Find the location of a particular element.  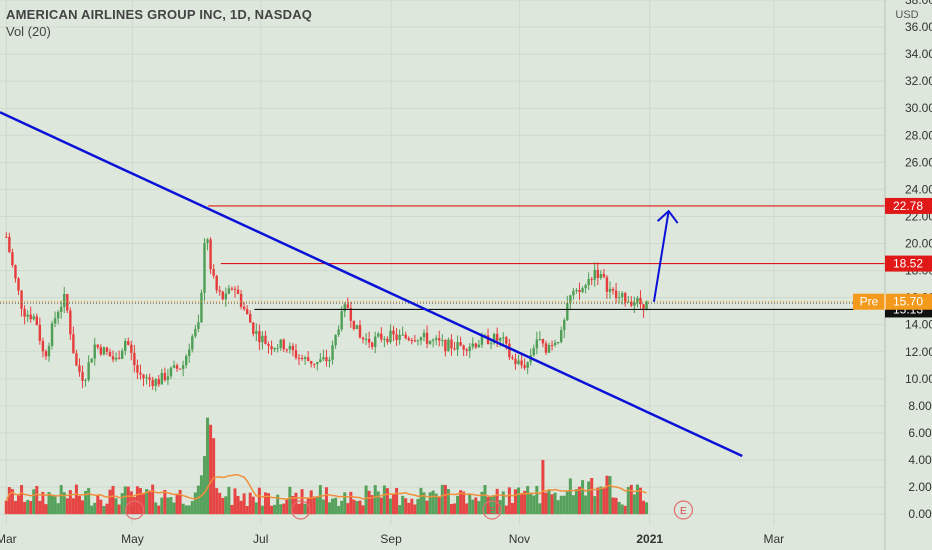

volume-bars is located at coordinates (326, 466).